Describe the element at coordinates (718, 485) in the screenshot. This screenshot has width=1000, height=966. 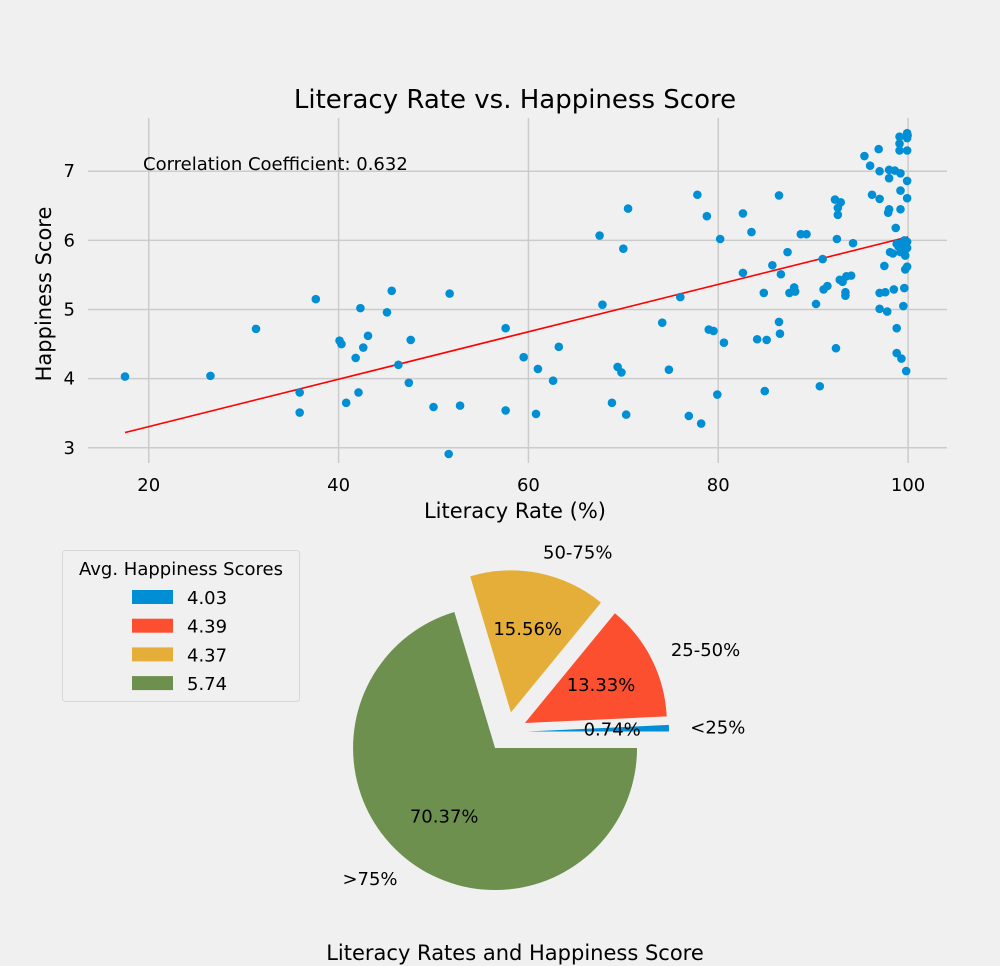
I see `x-tick-label: 80` at that location.